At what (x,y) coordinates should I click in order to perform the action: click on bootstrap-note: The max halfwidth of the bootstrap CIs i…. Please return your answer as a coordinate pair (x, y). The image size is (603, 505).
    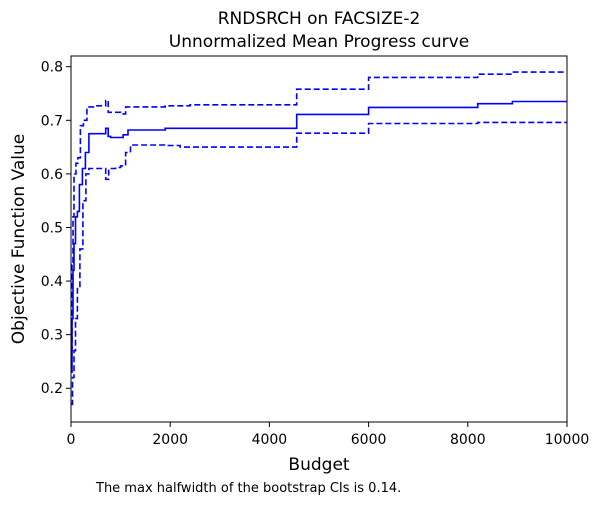
    Looking at the image, I should click on (248, 488).